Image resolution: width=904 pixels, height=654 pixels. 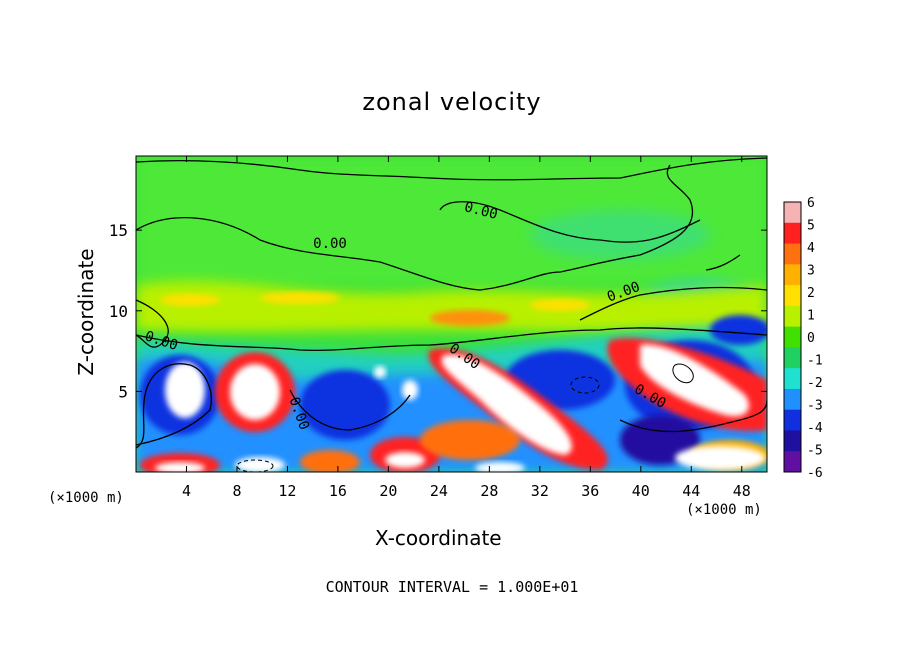 I want to click on x-axis-unit-left: (×1000 m), so click(x=86, y=498).